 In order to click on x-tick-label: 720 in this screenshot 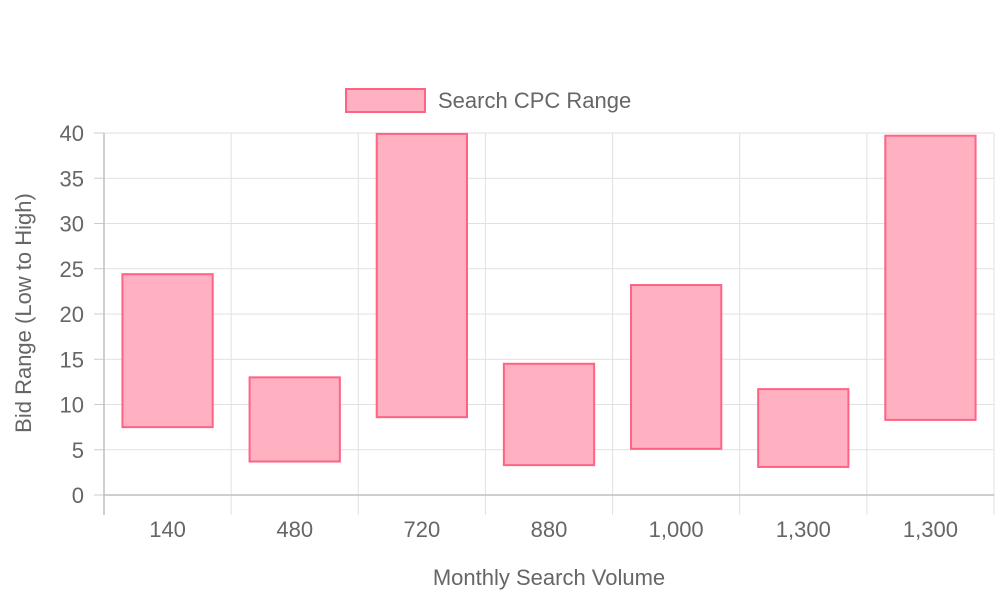, I will do `click(421, 529)`.